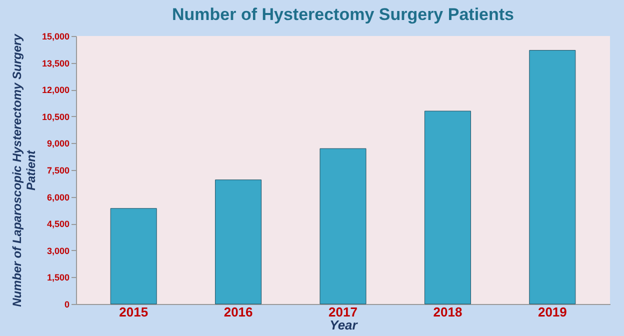  I want to click on y-tick-label: 15,000, so click(56, 37).